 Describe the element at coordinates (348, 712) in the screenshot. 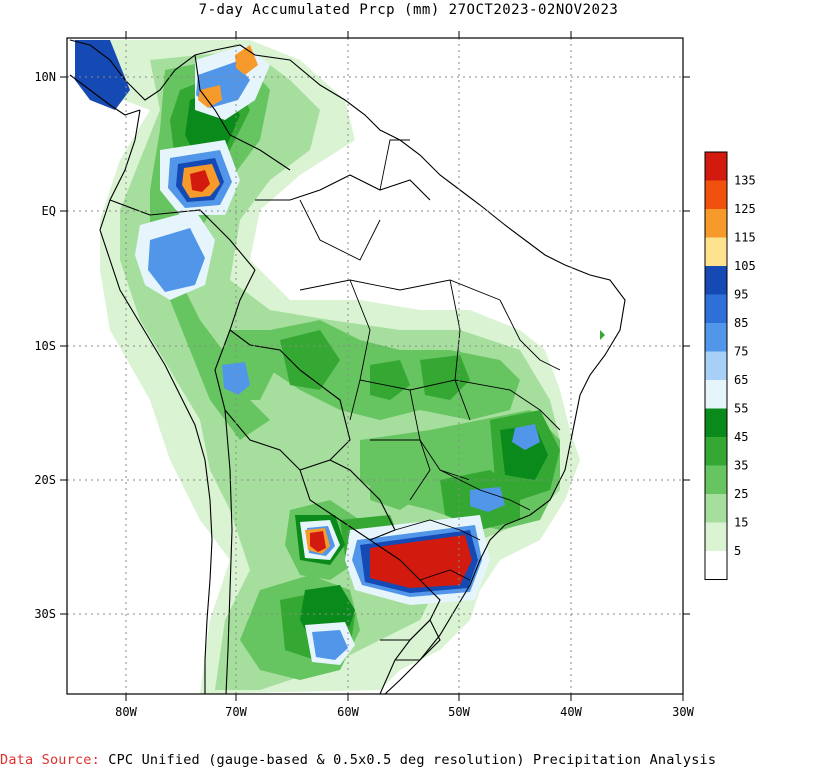

I see `lon-label: 60W` at that location.